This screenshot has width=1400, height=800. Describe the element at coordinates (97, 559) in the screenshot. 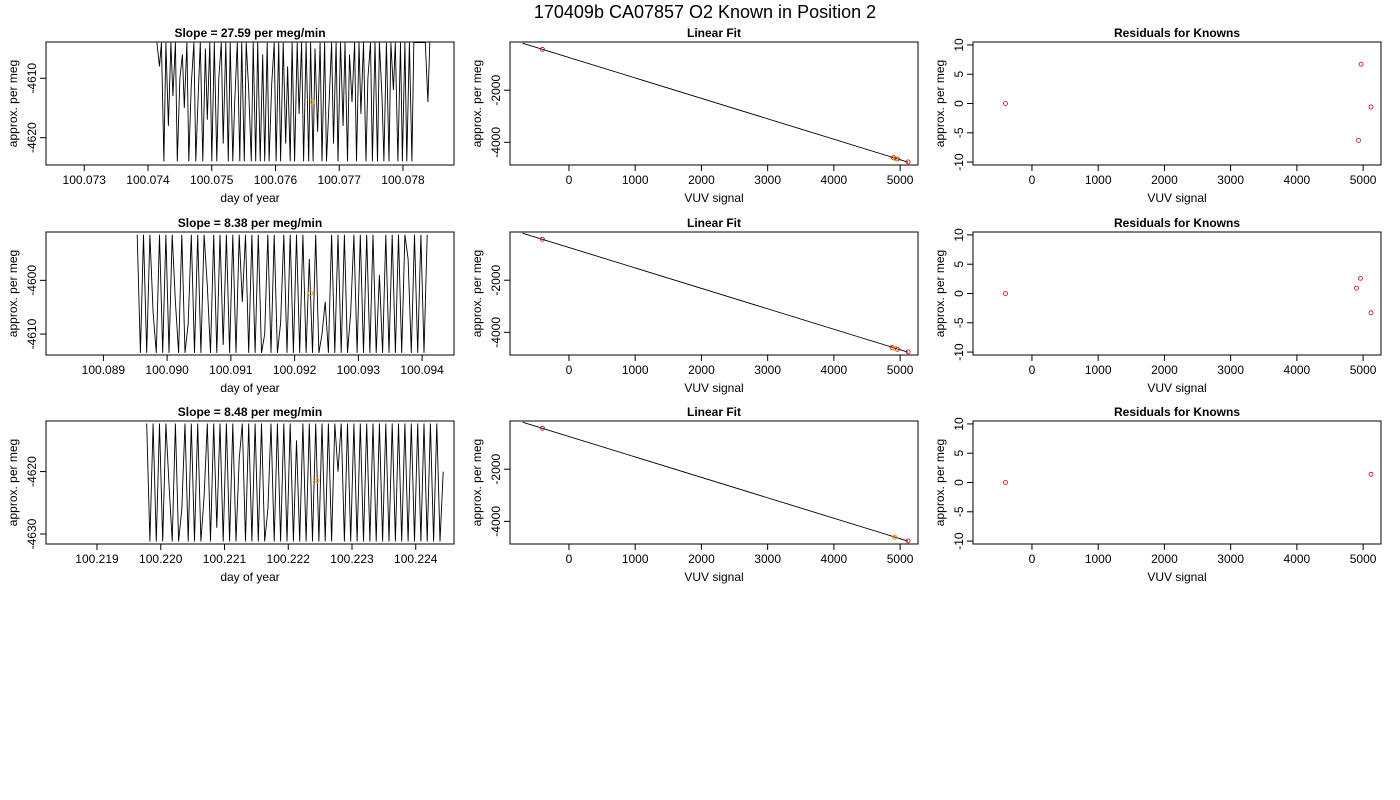

I see `x-tick-label: 100.219` at that location.